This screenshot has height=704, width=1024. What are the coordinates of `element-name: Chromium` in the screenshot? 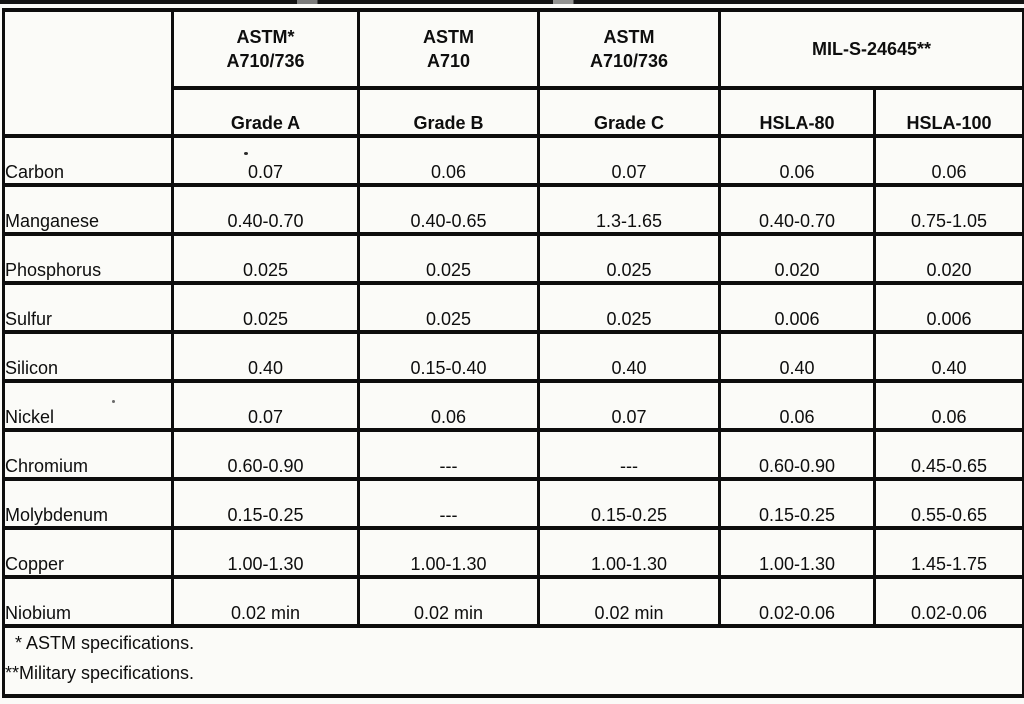 It's located at (88, 454).